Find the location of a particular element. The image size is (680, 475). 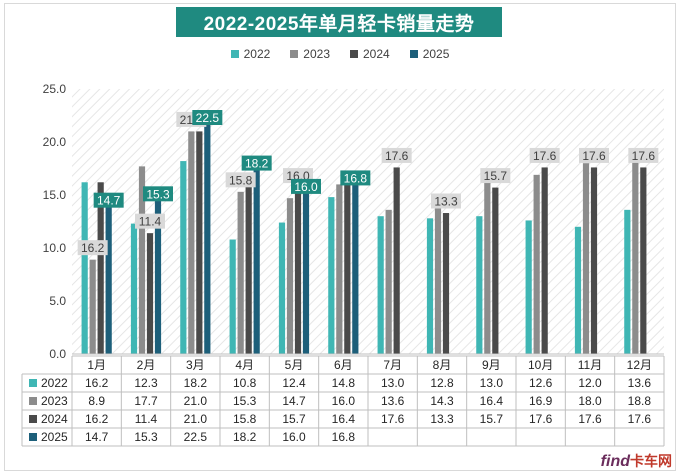

y-tick-label: 0.0 is located at coordinates (57, 354).